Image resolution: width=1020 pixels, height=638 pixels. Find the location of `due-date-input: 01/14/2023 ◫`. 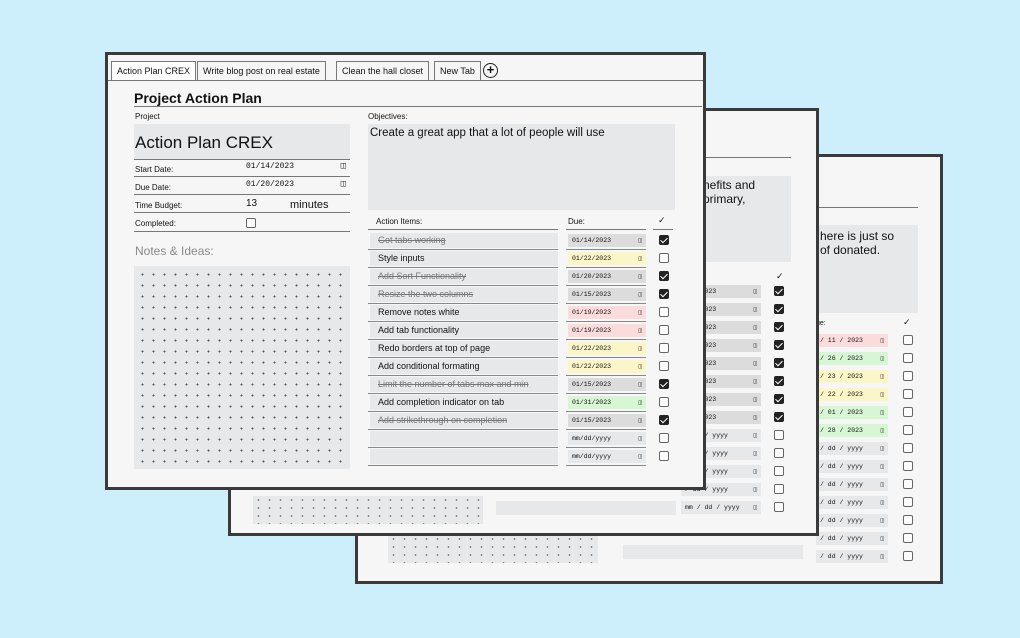

due-date-input: 01/14/2023 ◫ is located at coordinates (607, 240).